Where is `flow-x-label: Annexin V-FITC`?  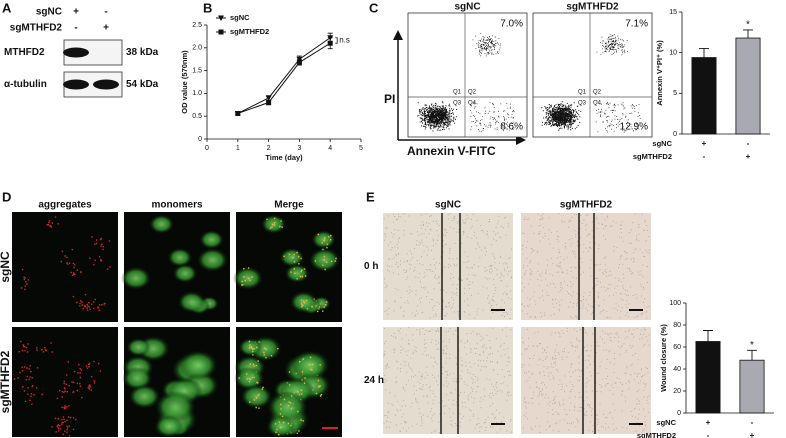 flow-x-label: Annexin V-FITC is located at coordinates (451, 151).